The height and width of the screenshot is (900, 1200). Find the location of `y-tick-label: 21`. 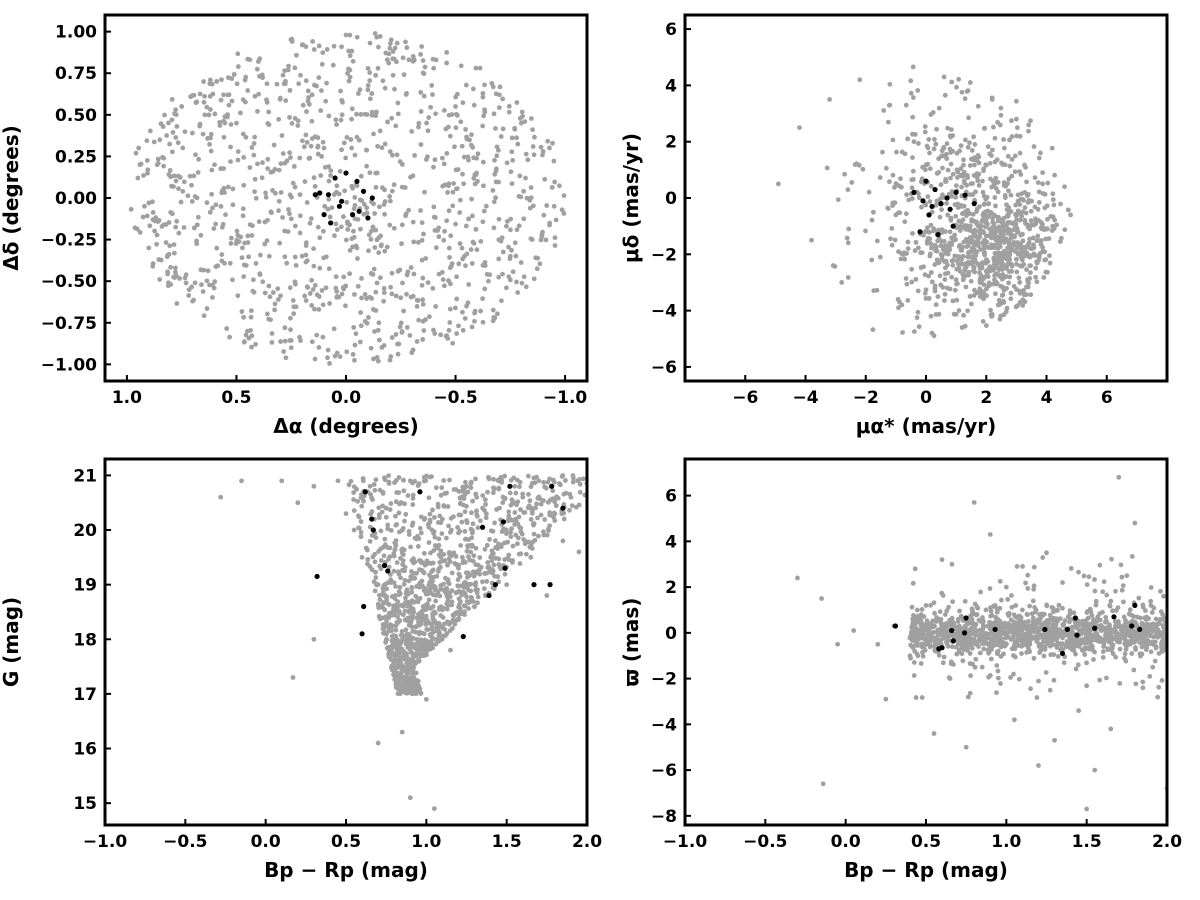

y-tick-label: 21 is located at coordinates (85, 476).